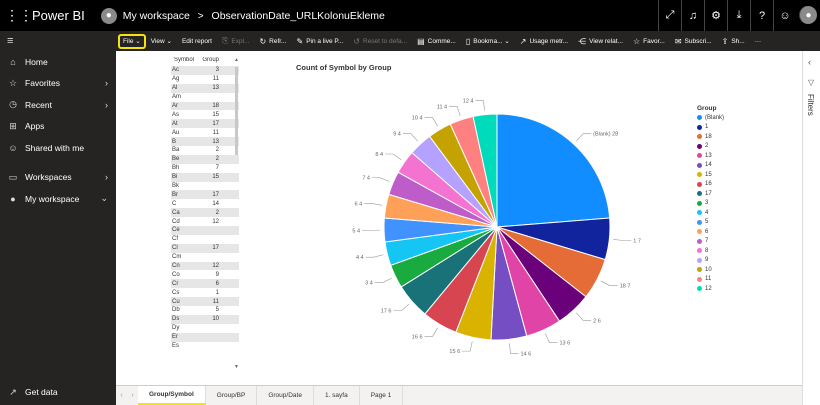  What do you see at coordinates (205, 79) in the screenshot?
I see `table-row: Ag 11` at bounding box center [205, 79].